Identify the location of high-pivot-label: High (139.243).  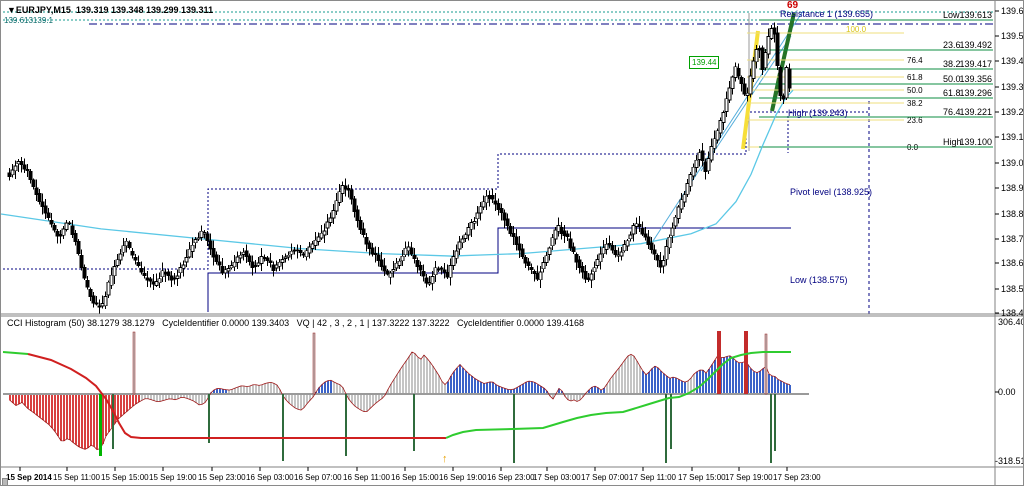
(818, 113).